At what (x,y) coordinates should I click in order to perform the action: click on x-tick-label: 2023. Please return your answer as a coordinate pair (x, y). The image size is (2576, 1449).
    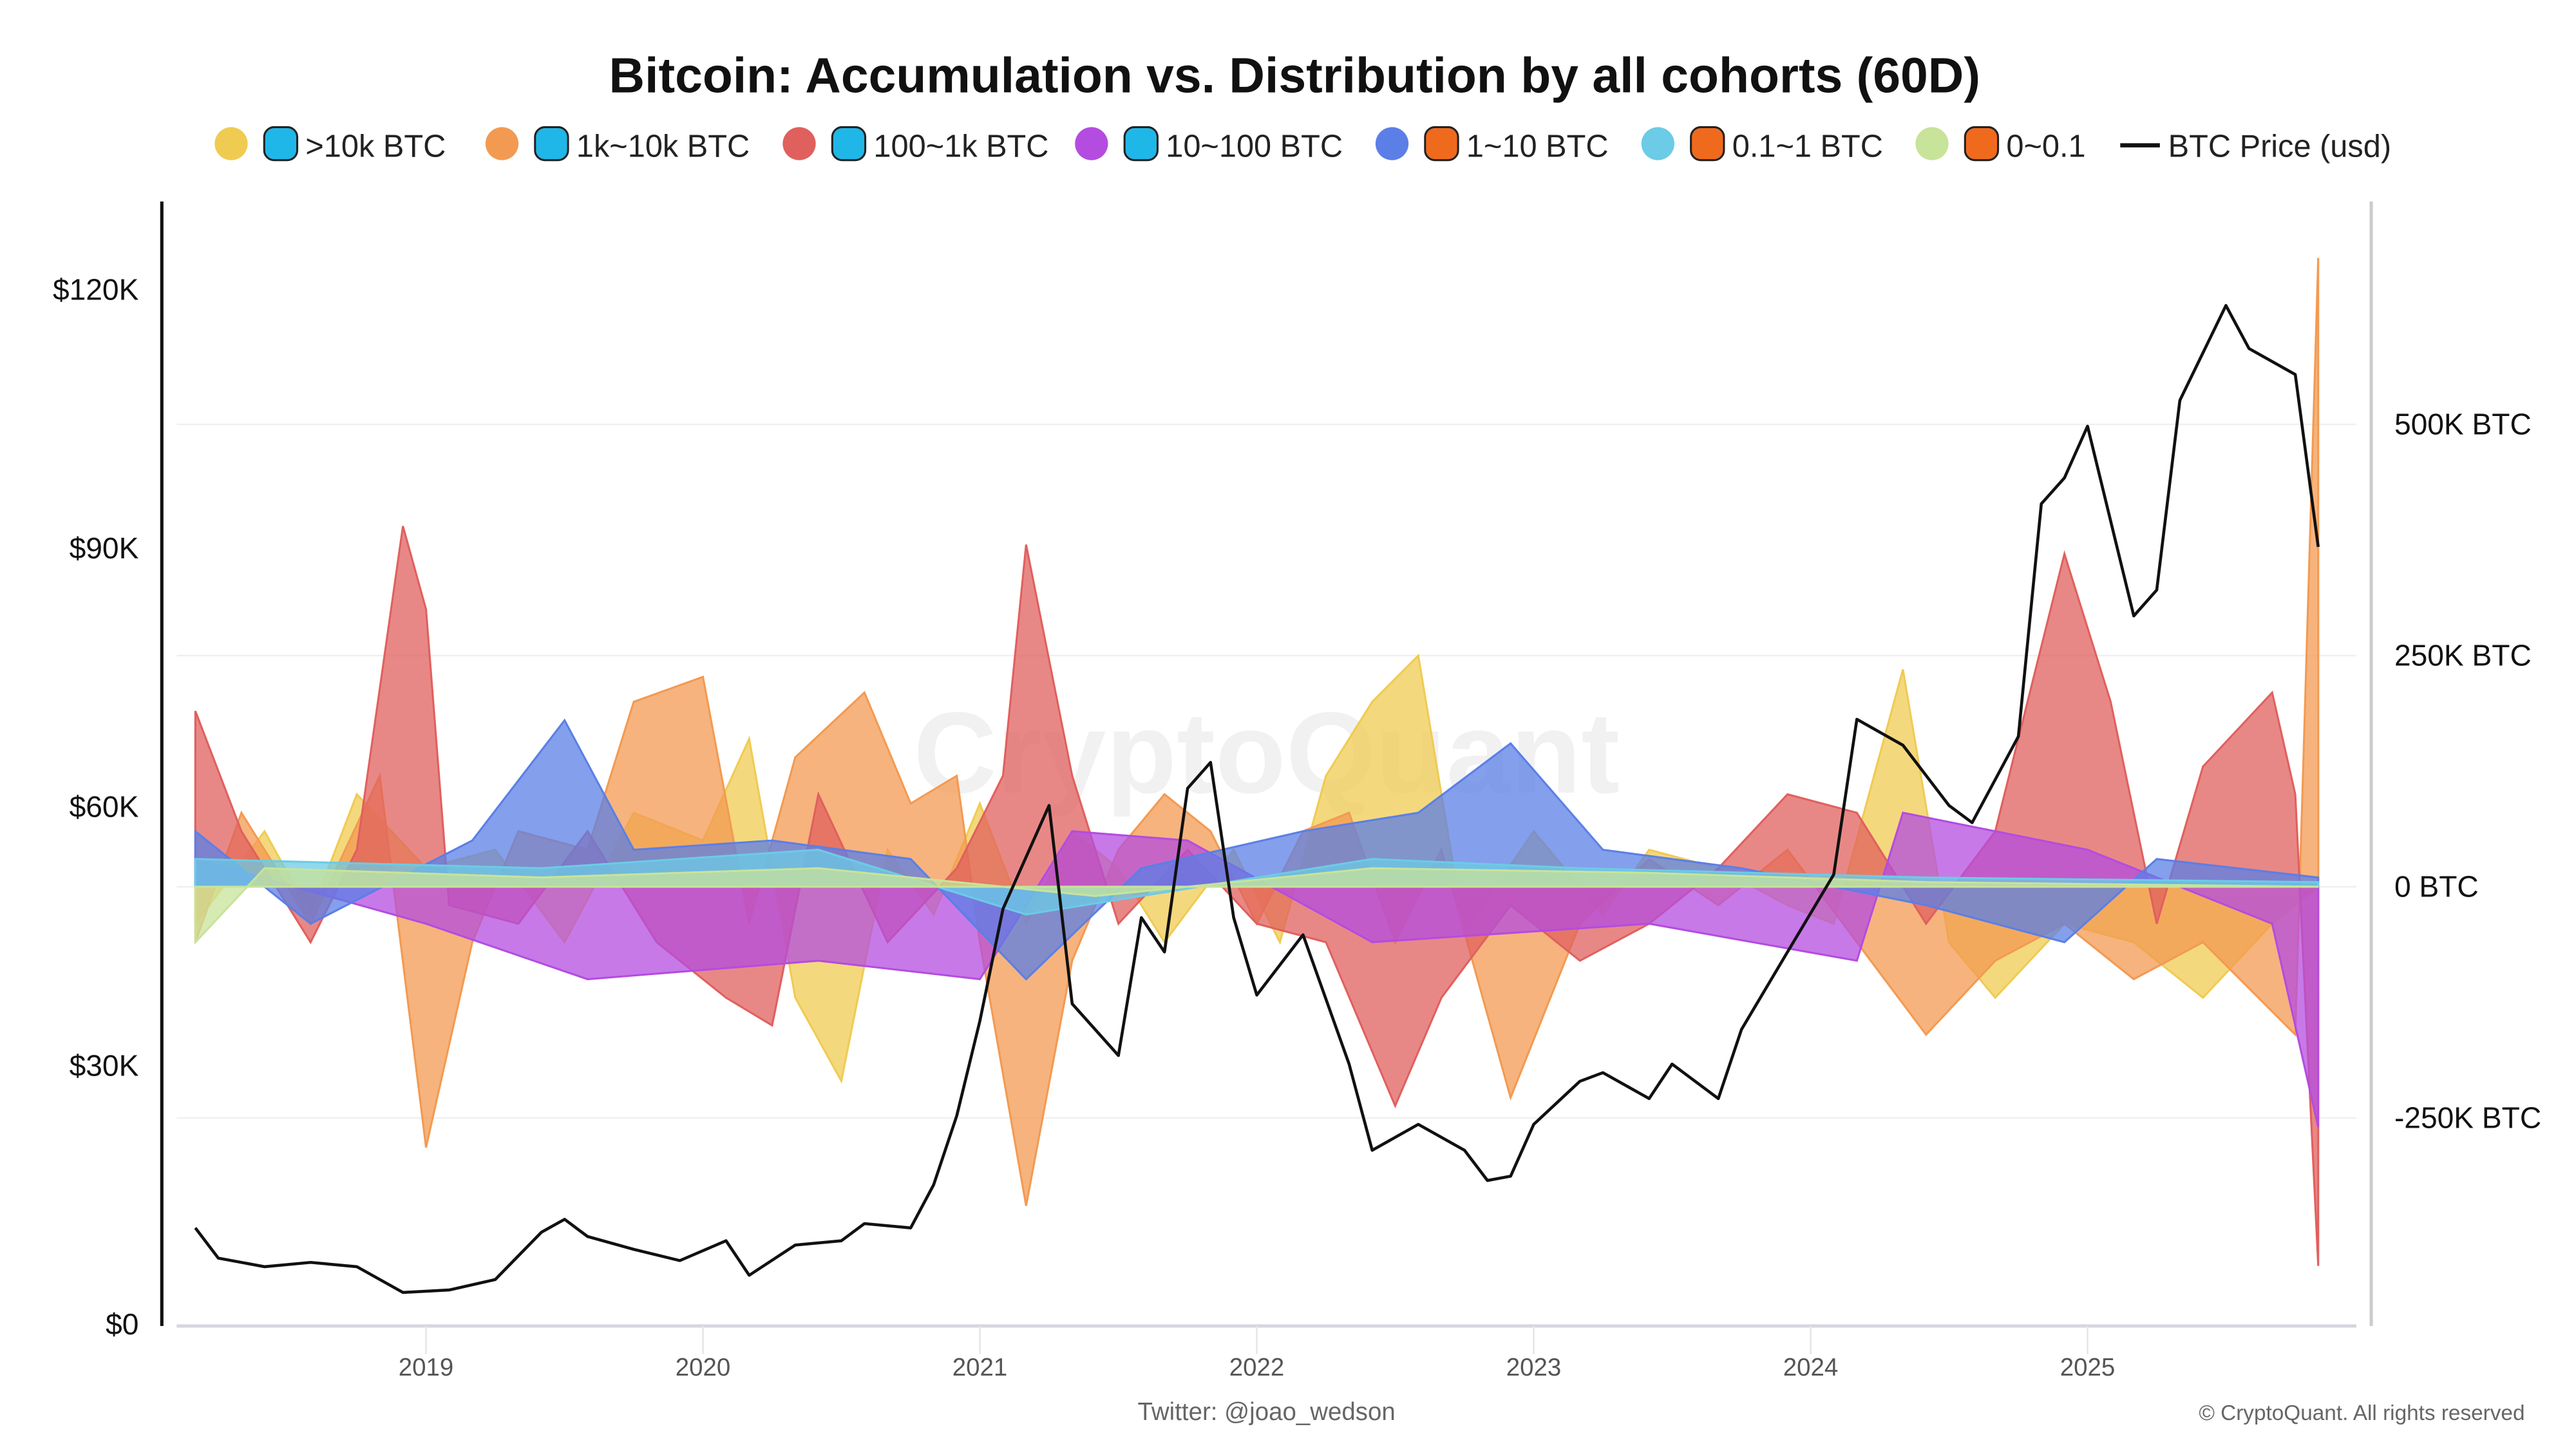
    Looking at the image, I should click on (1534, 1368).